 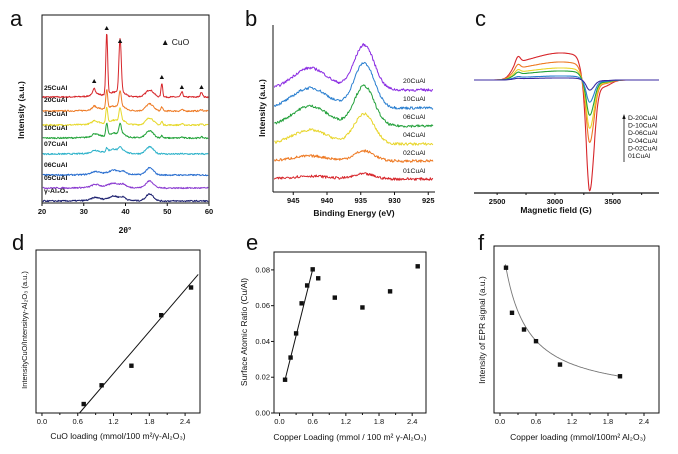 I want to click on x-tick-label: 60, so click(x=209, y=211).